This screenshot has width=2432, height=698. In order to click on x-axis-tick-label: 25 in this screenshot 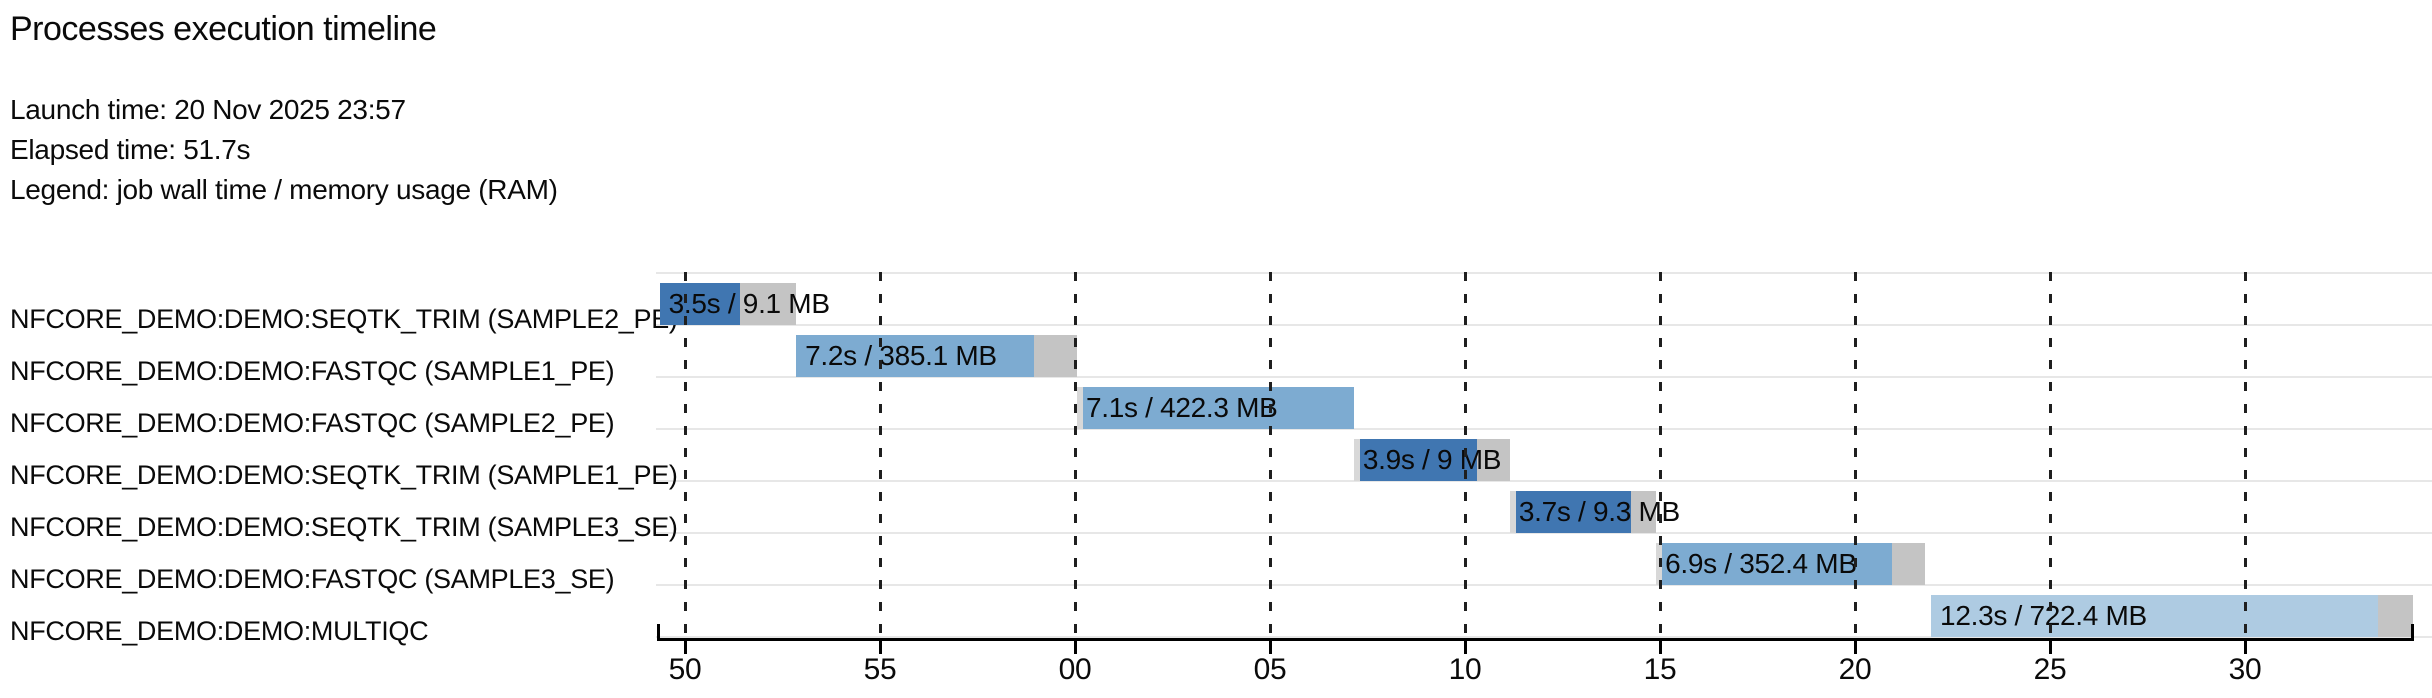, I will do `click(2050, 669)`.